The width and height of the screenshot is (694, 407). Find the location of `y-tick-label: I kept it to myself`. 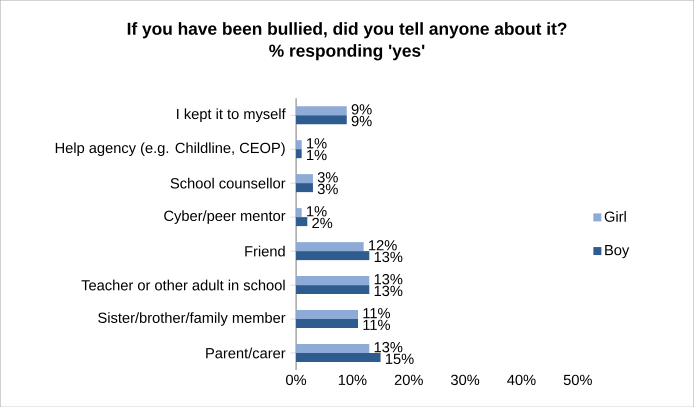

y-tick-label: I kept it to myself is located at coordinates (231, 115).